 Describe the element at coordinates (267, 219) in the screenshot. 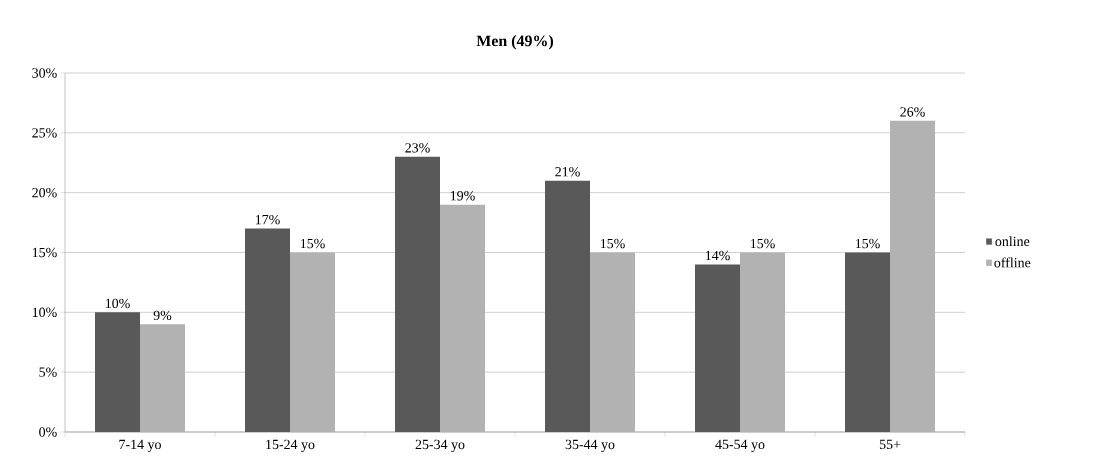

I see `data-label: 17%` at that location.